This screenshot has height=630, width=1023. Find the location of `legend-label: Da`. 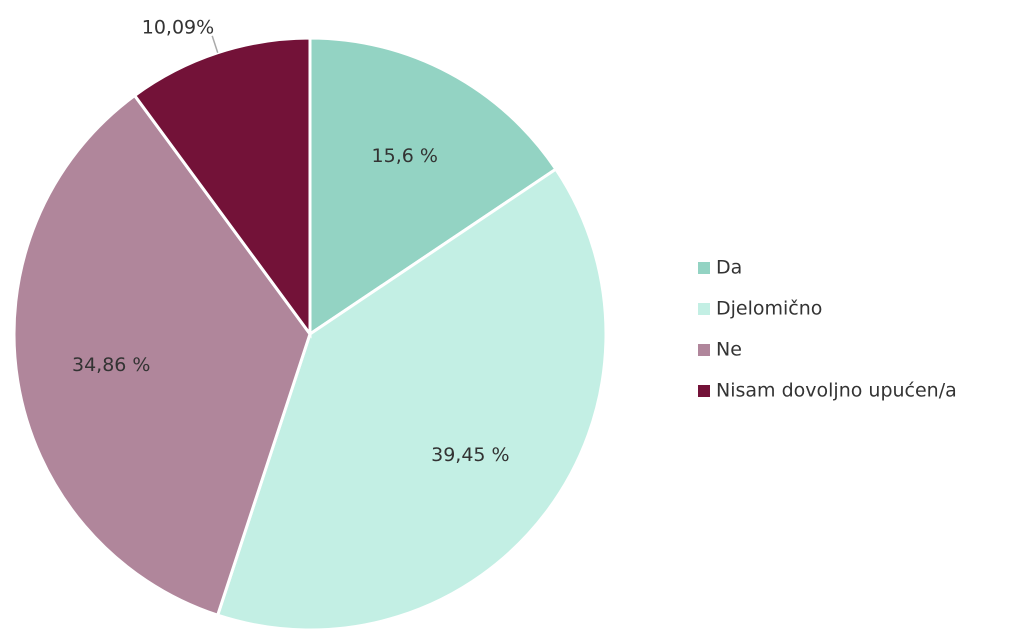

legend-label: Da is located at coordinates (729, 268).